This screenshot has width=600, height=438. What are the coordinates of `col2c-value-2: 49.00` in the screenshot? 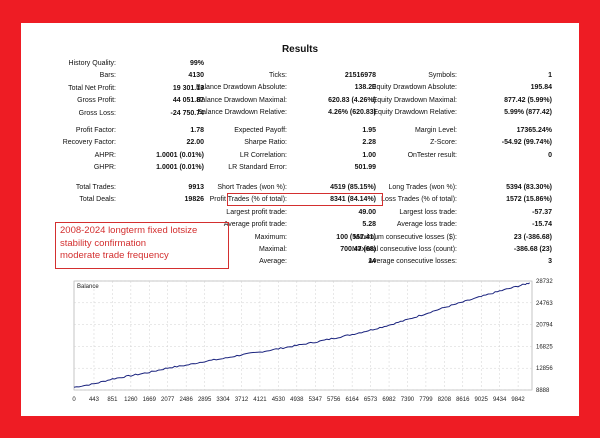 It's located at (367, 212).